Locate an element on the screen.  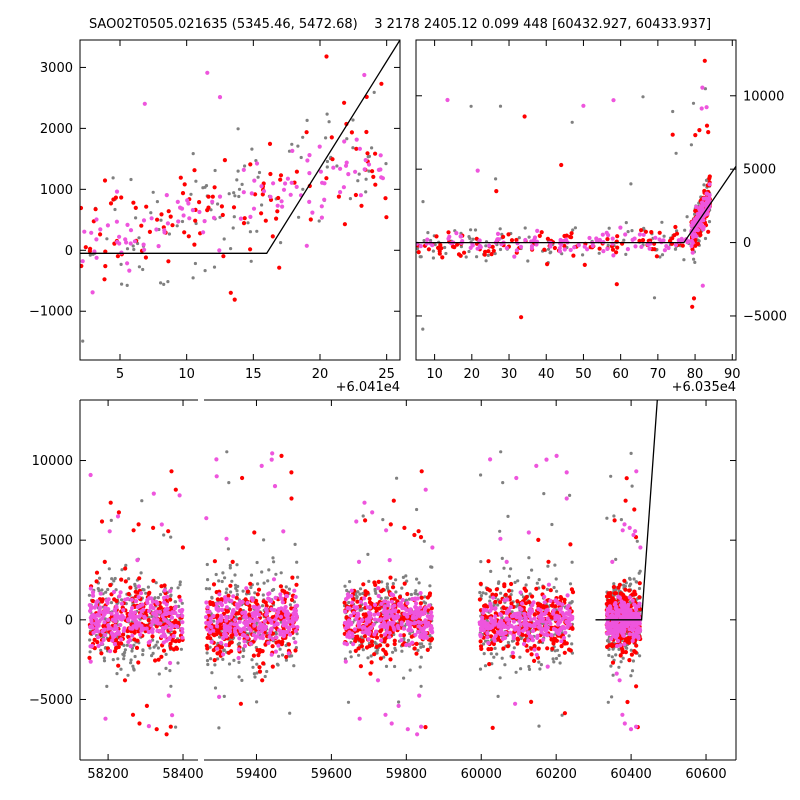
x-offset-label: +6.035e4 is located at coordinates (704, 387).